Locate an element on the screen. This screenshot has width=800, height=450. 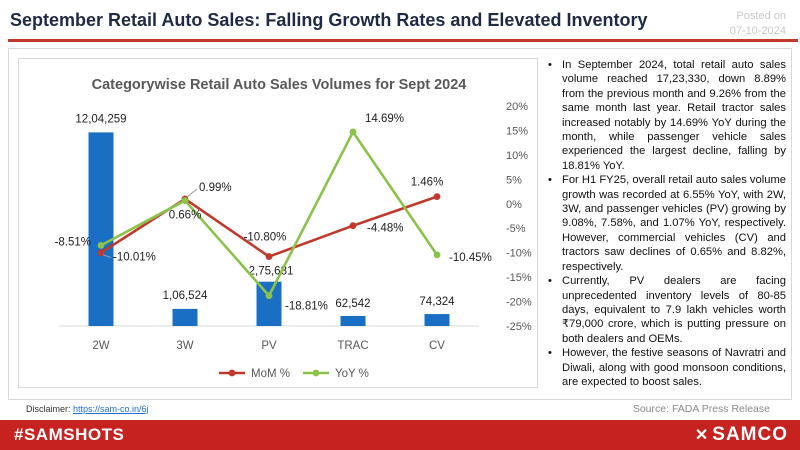
footer-bar: #SAMSHOTS ✕ SAMCO is located at coordinates (400, 435).